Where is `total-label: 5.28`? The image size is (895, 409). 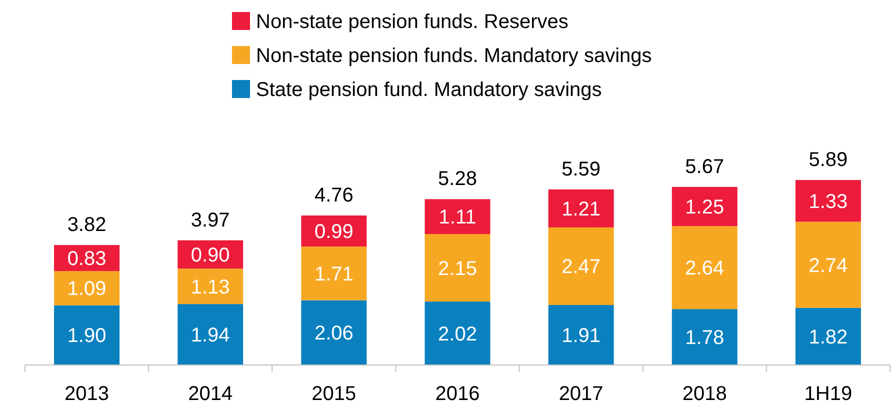 total-label: 5.28 is located at coordinates (457, 179).